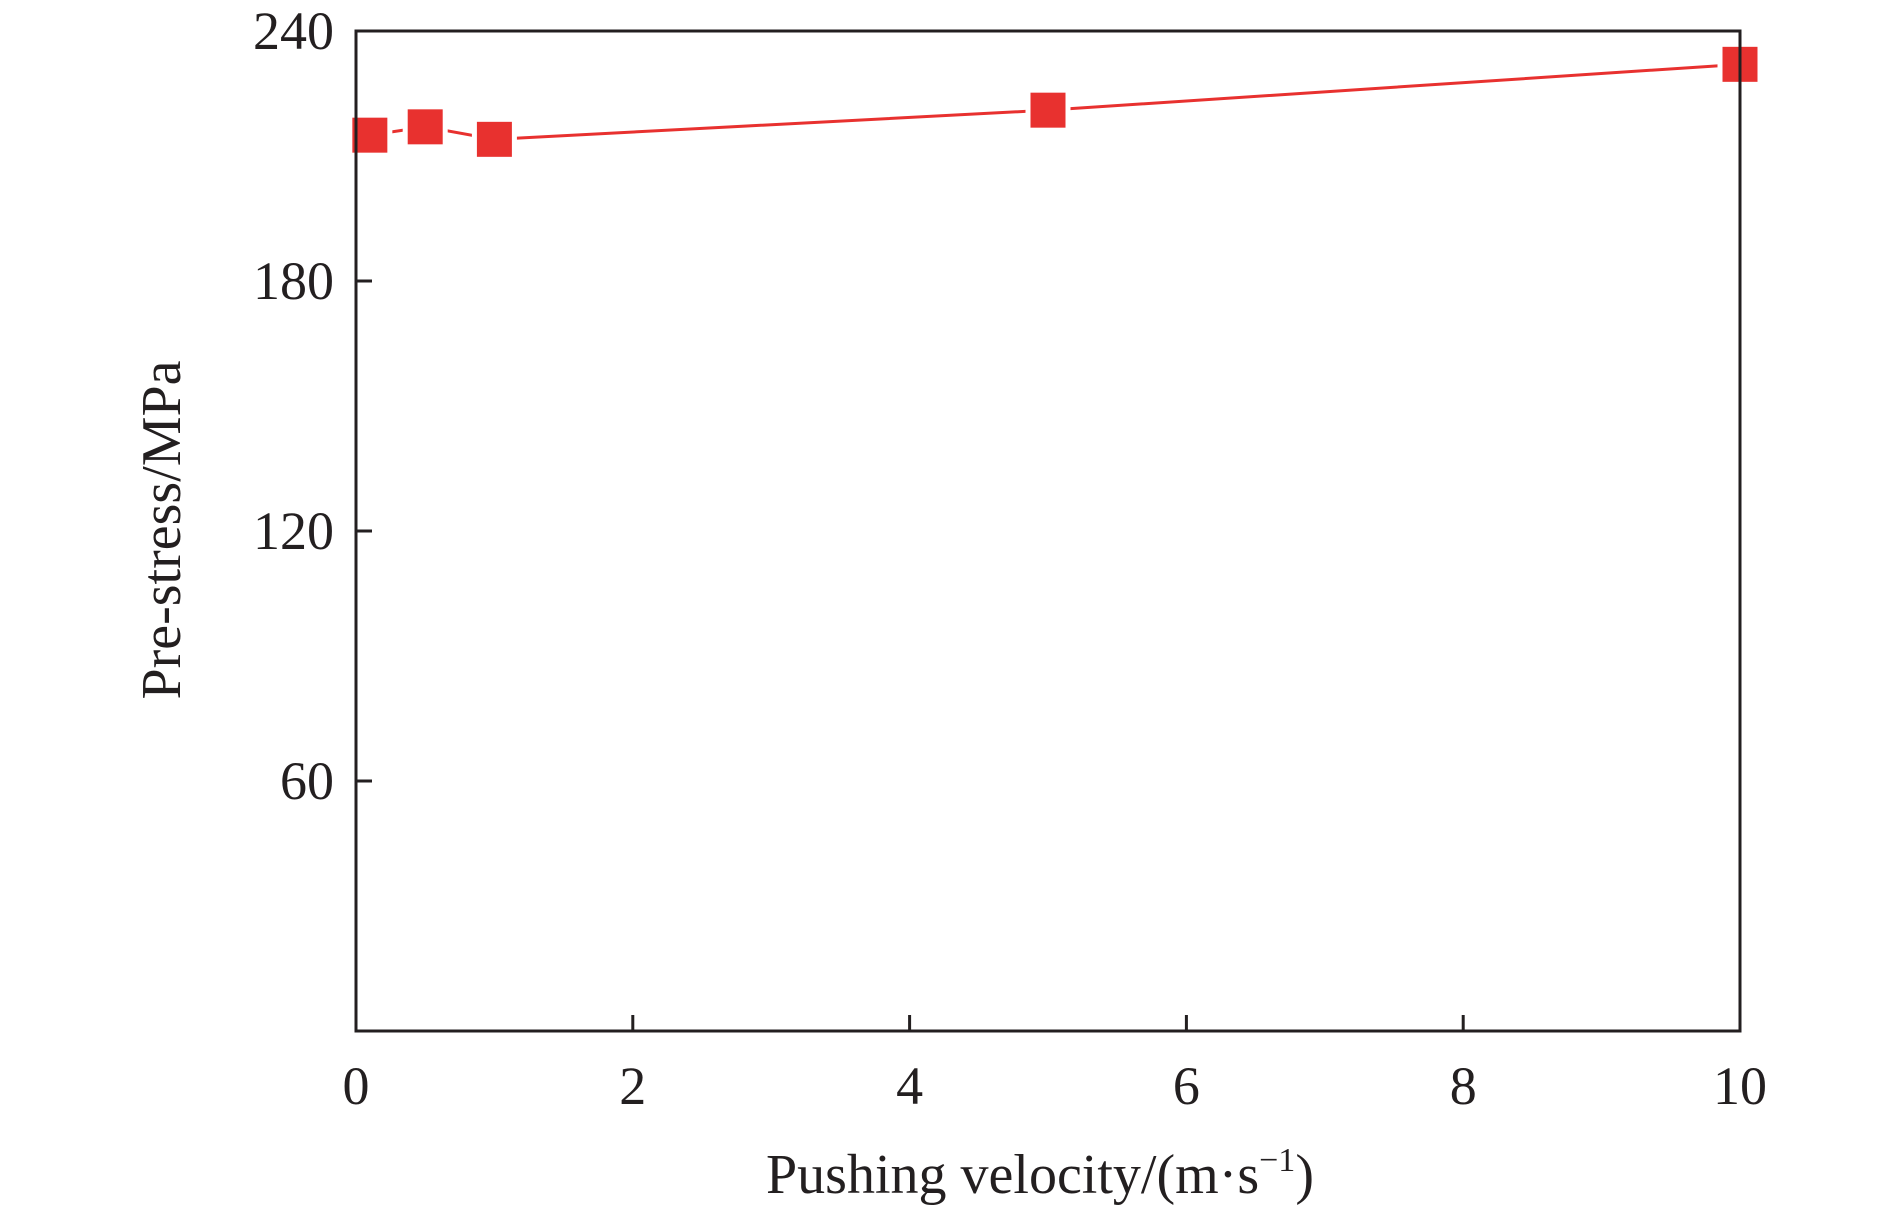  Describe the element at coordinates (1304, 1175) in the screenshot. I see `x-axis-label-suffix: )` at that location.